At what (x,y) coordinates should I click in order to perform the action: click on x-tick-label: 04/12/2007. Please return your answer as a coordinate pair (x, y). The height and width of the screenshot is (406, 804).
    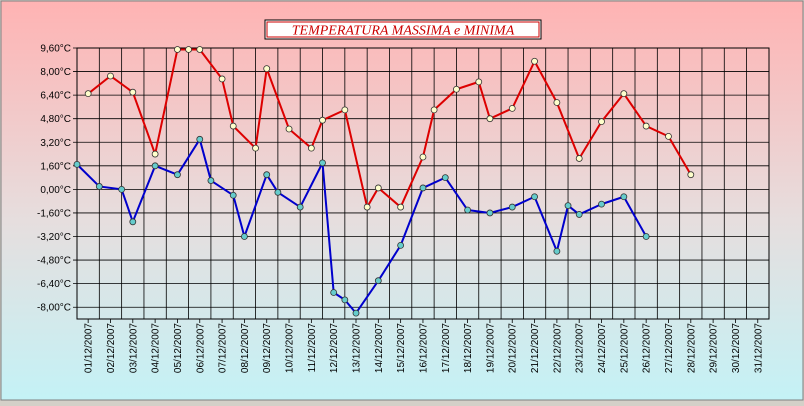
    Looking at the image, I should click on (156, 348).